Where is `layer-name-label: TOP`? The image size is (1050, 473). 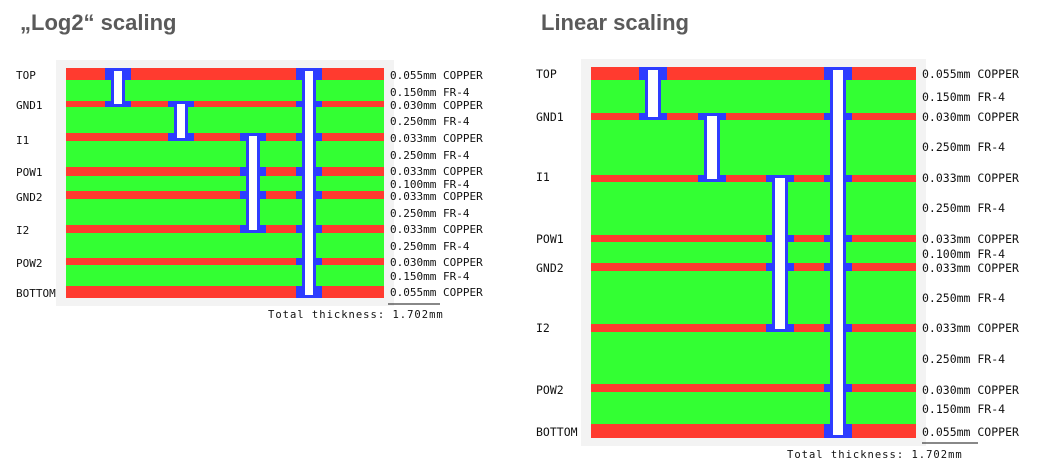 layer-name-label: TOP is located at coordinates (546, 74).